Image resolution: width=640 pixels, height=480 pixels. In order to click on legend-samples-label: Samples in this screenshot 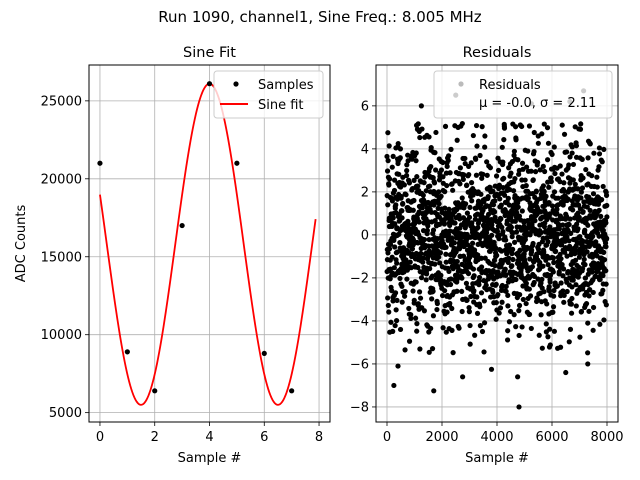, I will do `click(286, 85)`.